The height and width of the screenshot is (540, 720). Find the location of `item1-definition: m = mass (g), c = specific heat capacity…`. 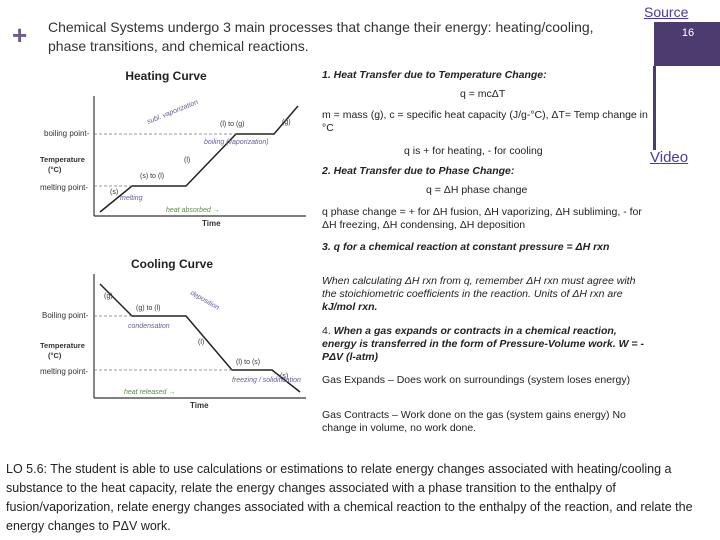

item1-definition: m = mass (g), c = specific heat capacity… is located at coordinates (485, 121).